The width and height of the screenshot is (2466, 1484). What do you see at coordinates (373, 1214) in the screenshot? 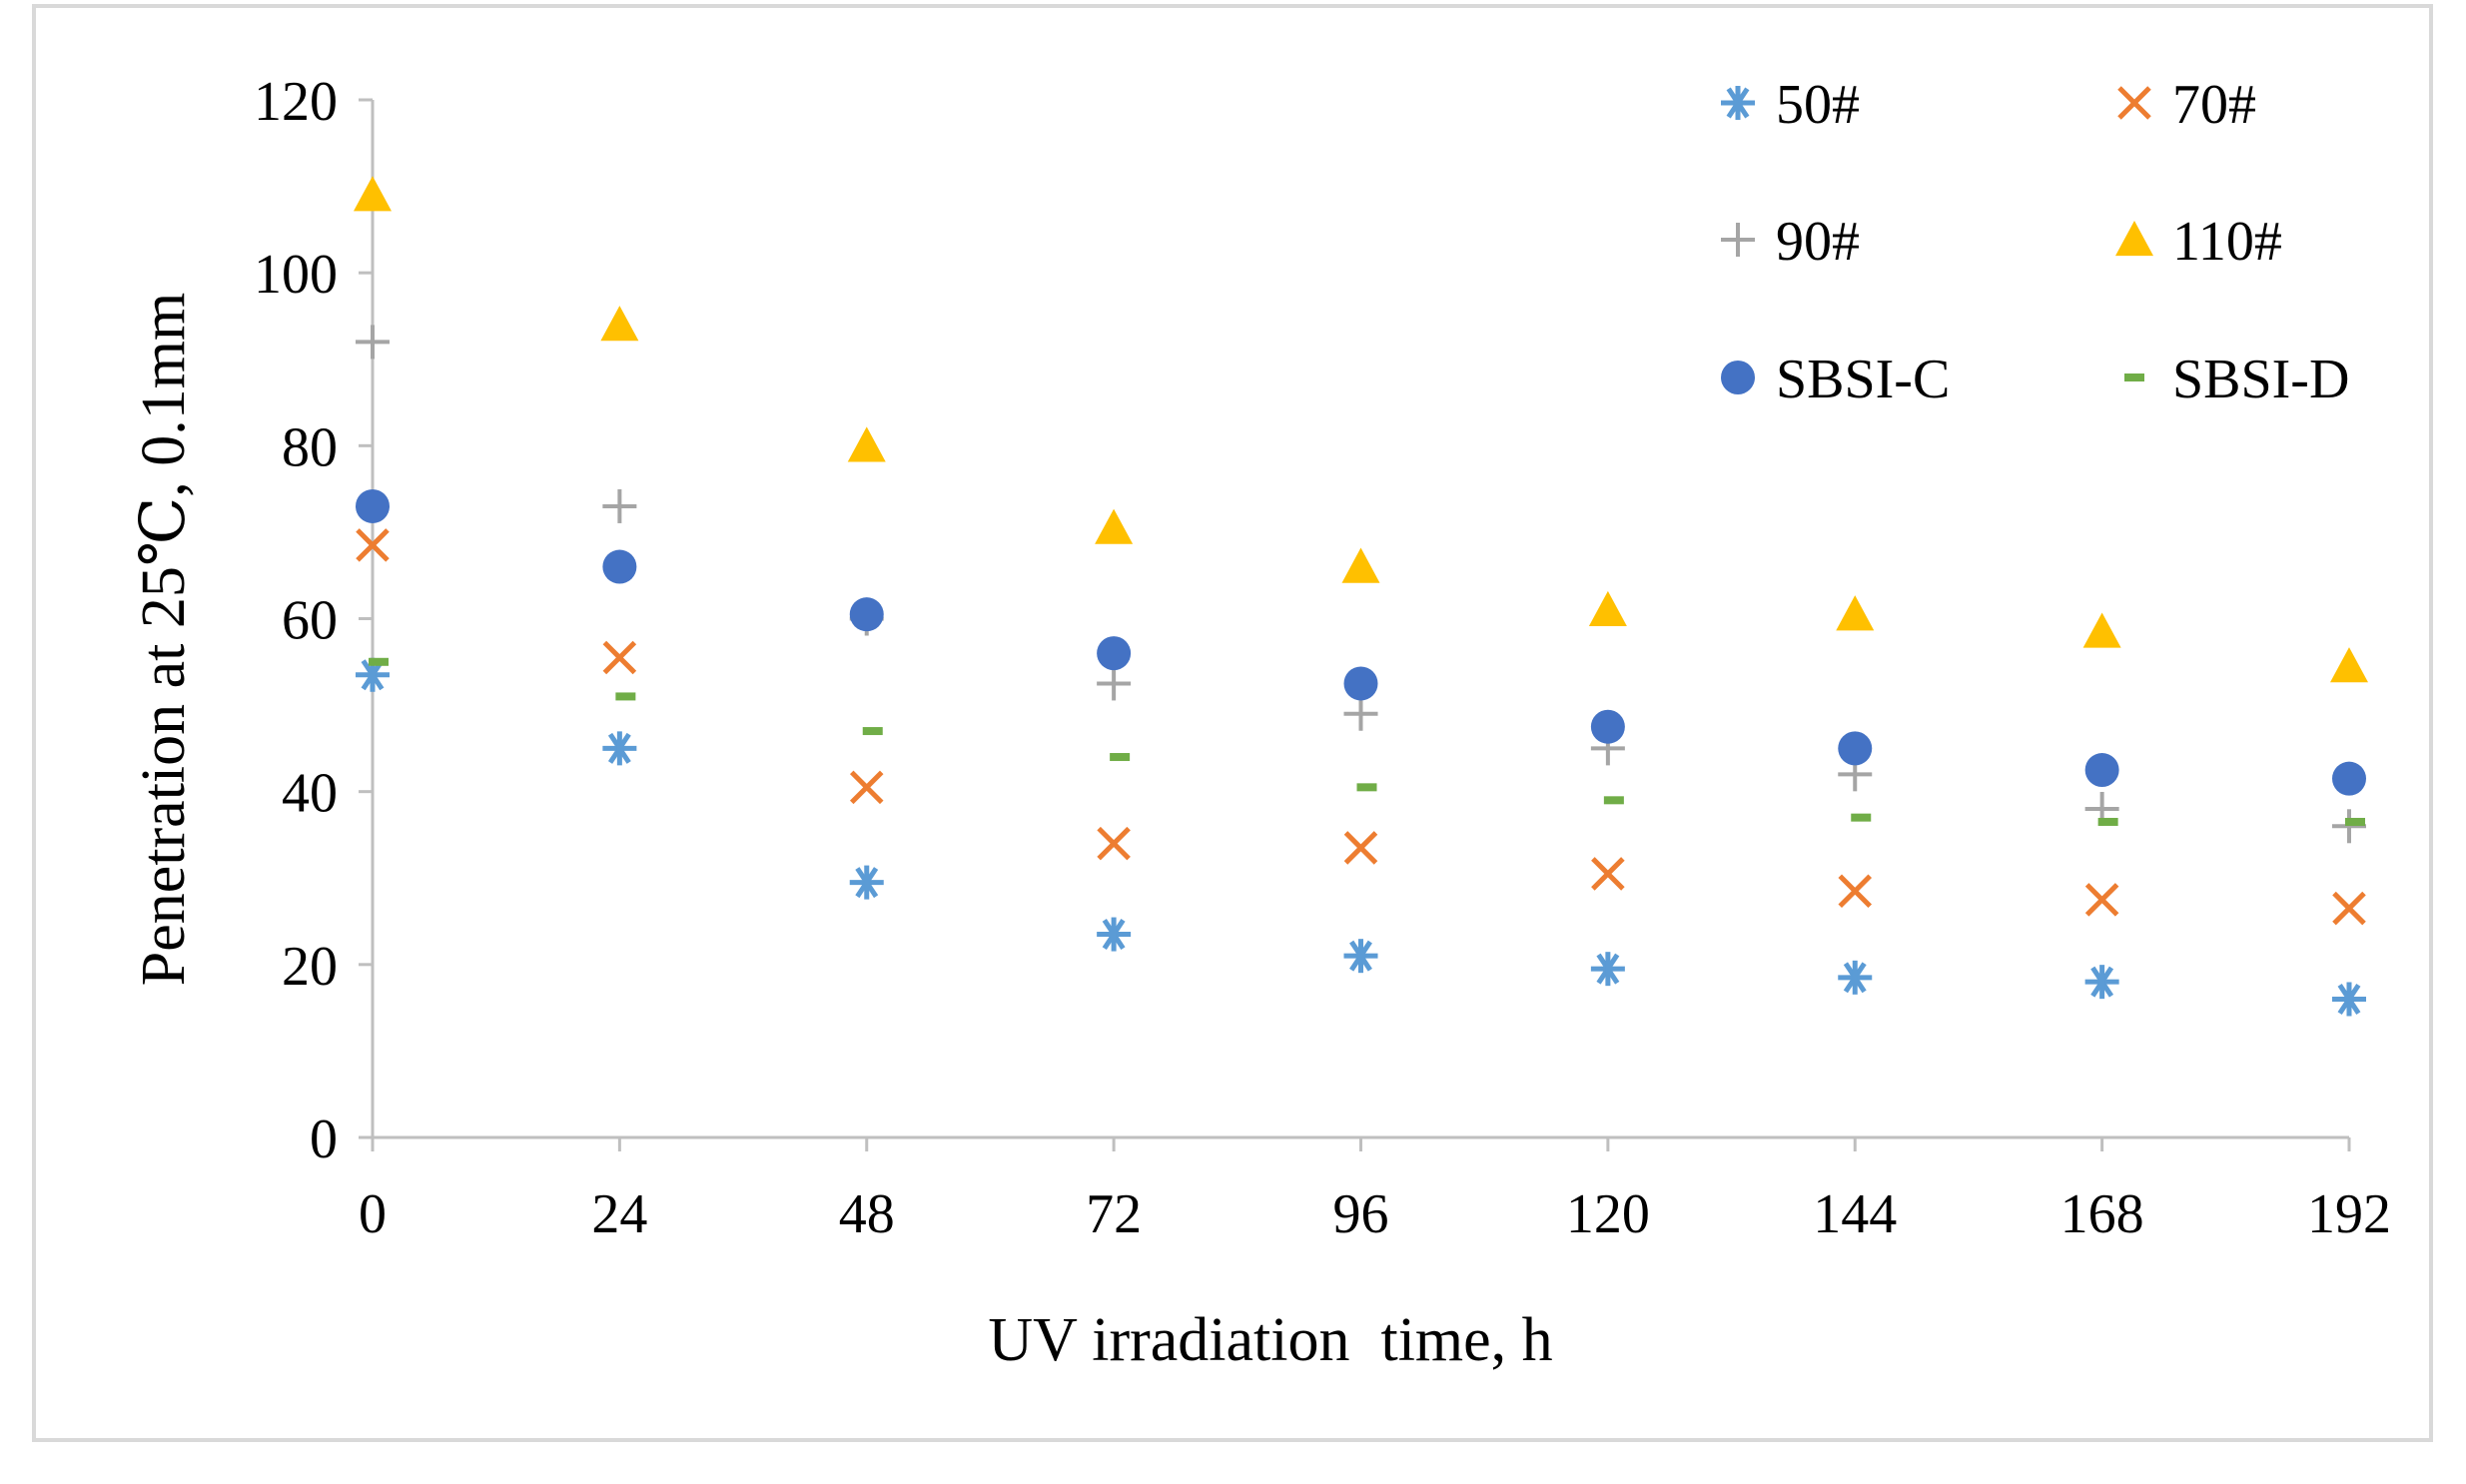
I see `x-tick-label: 0` at bounding box center [373, 1214].